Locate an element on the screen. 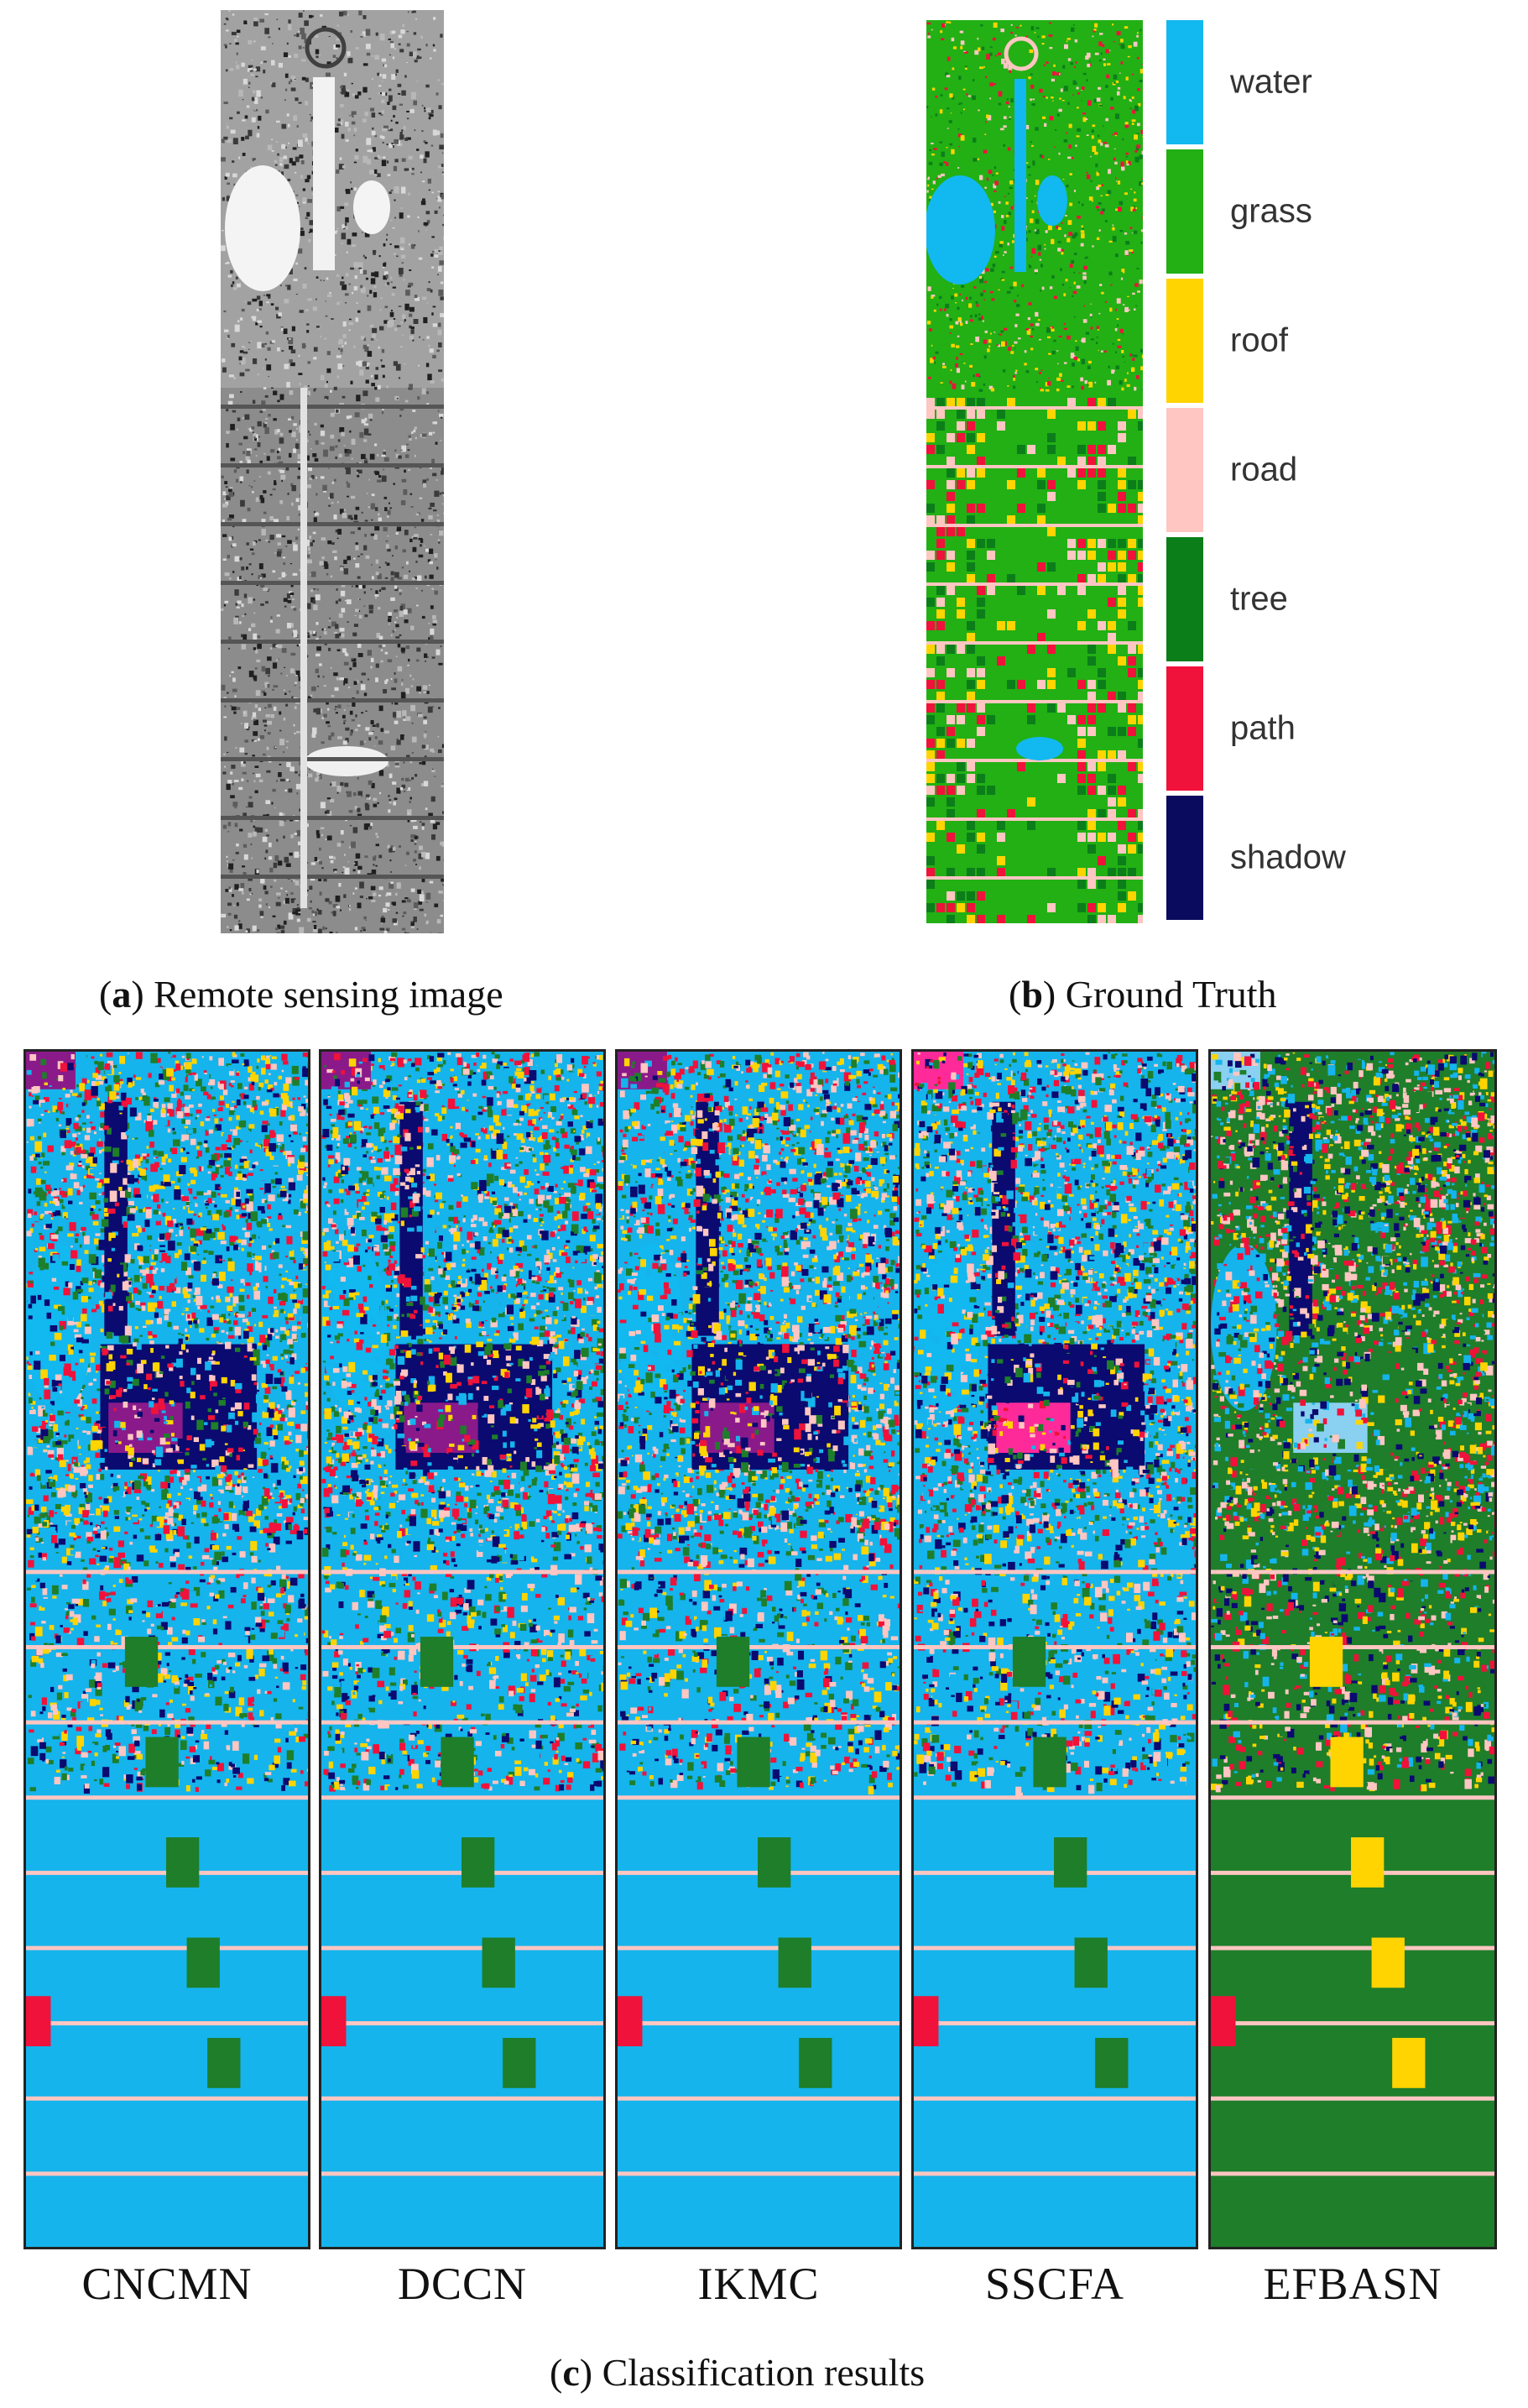 This screenshot has width=1528, height=2408. method-label-dccn: DCCN is located at coordinates (463, 2284).